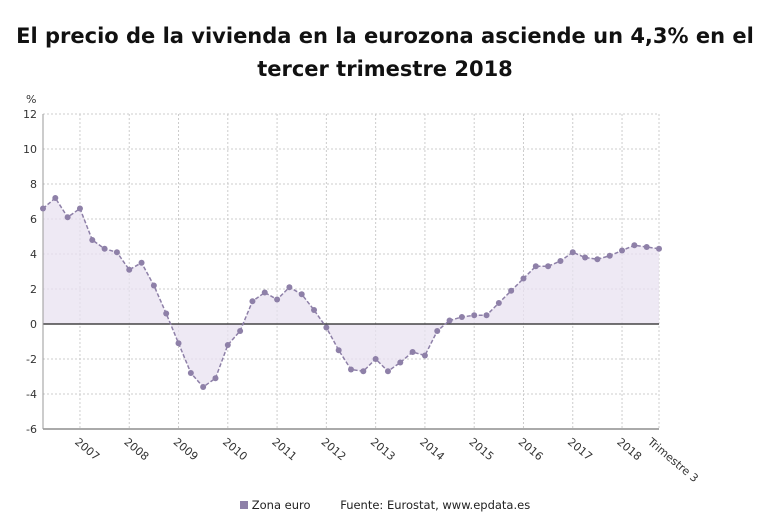  I want to click on x-tick-label: 2009, so click(186, 449).